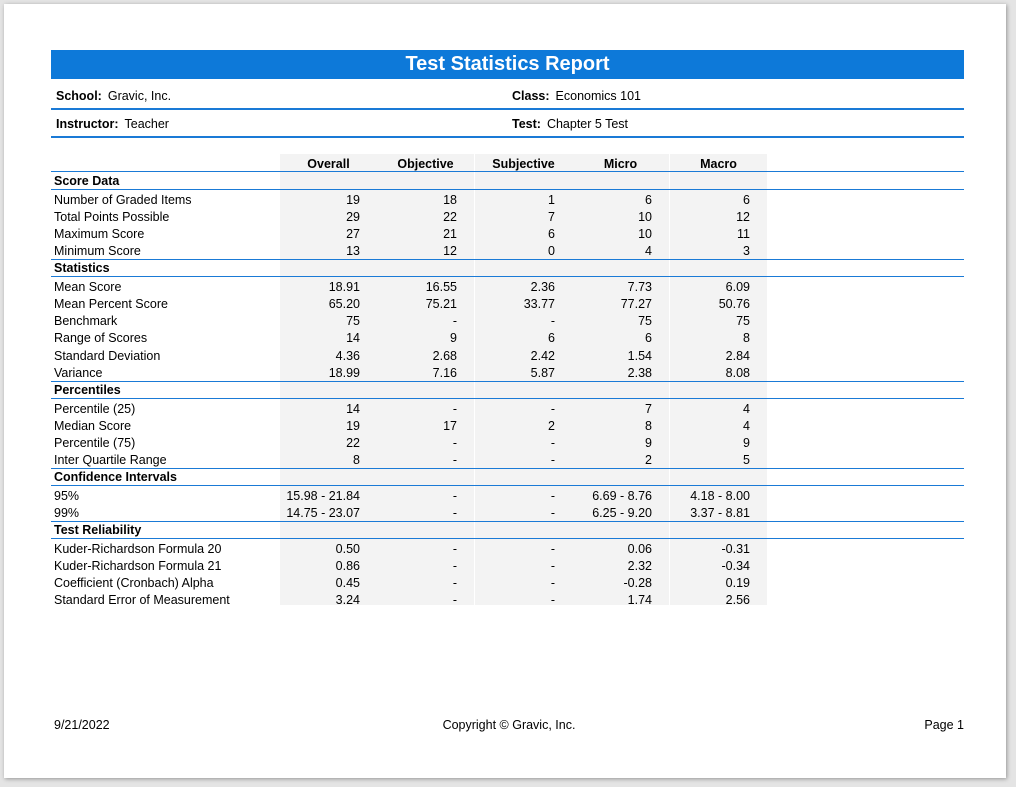 Image resolution: width=1016 pixels, height=787 pixels. Describe the element at coordinates (82, 725) in the screenshot. I see `footer-date: 9/21/2022` at that location.